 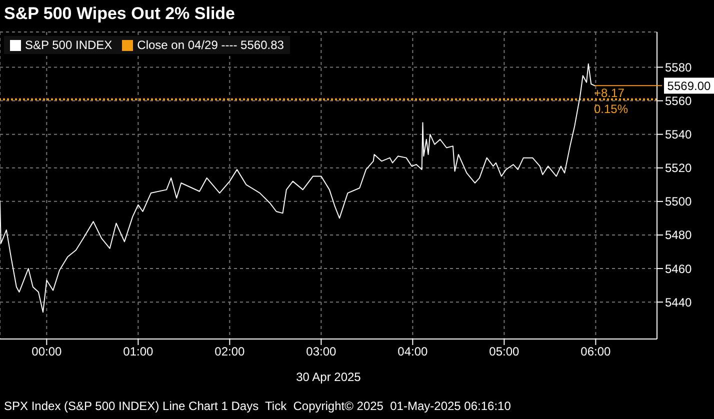 What do you see at coordinates (611, 109) in the screenshot?
I see `annotation: 0.15%` at bounding box center [611, 109].